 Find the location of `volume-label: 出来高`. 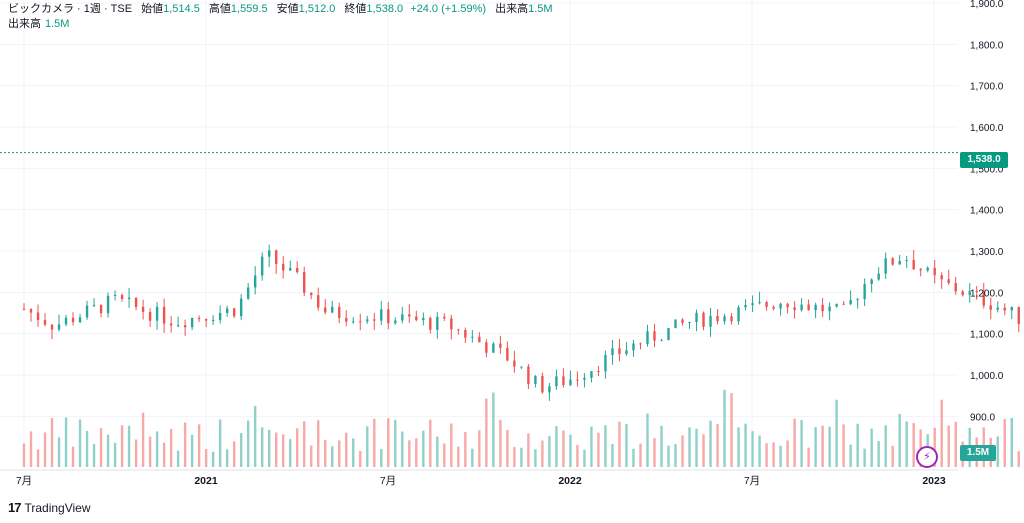

volume-label: 出来高 is located at coordinates (512, 9).